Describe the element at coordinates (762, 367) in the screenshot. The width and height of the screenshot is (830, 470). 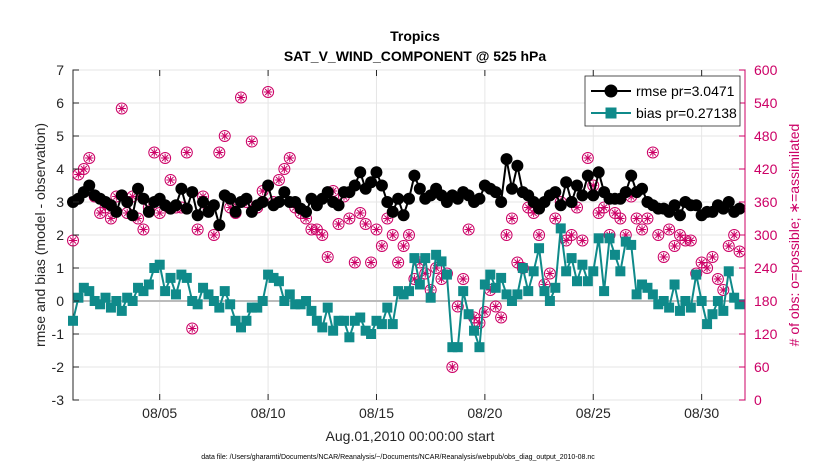
I see `y-right-tick-label: 60` at that location.